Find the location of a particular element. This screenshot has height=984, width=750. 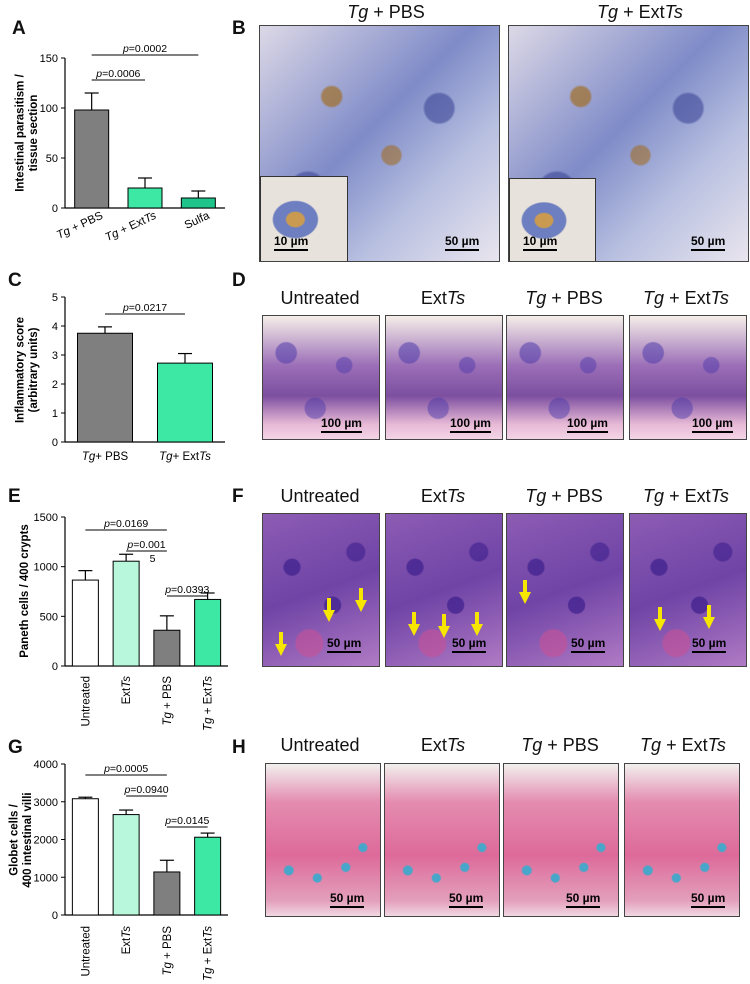

y-axis-label: Paneth cells / 400 crypts is located at coordinates (25, 591).